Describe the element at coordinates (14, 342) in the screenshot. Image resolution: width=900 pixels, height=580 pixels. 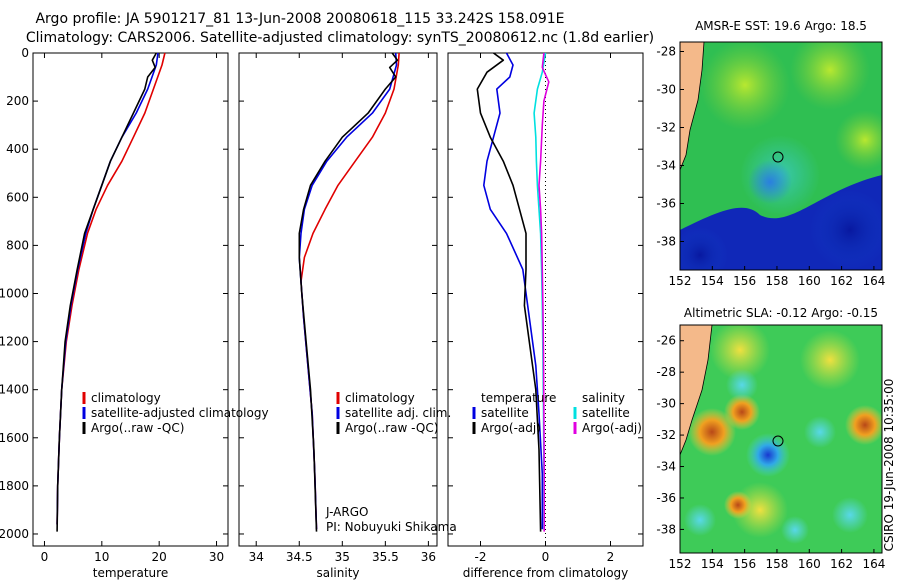
I see `y-tick-label: 1200` at that location.